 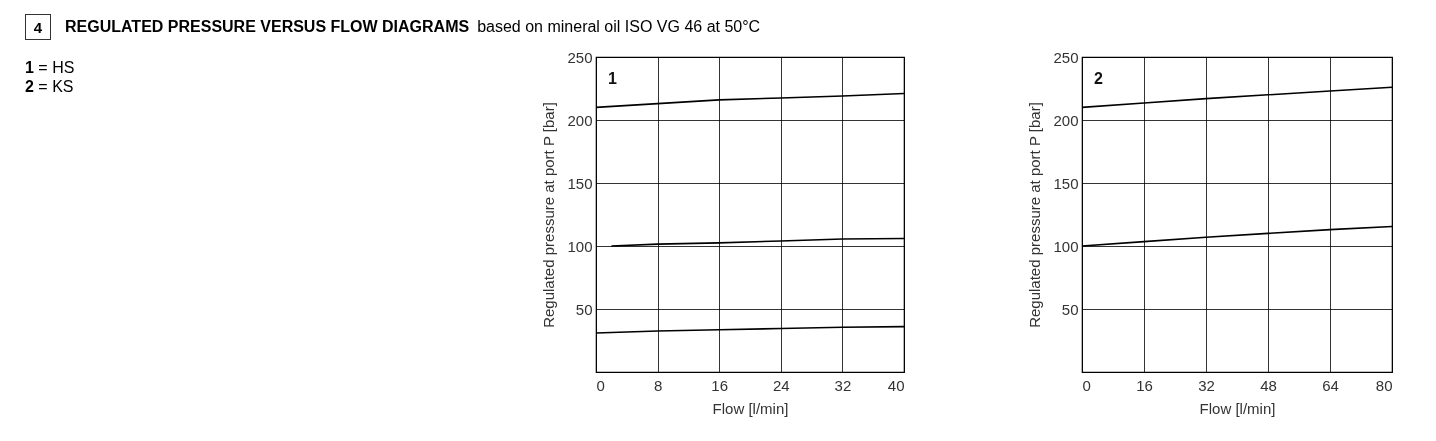 I want to click on x-tick-label: 80, so click(x=1384, y=385).